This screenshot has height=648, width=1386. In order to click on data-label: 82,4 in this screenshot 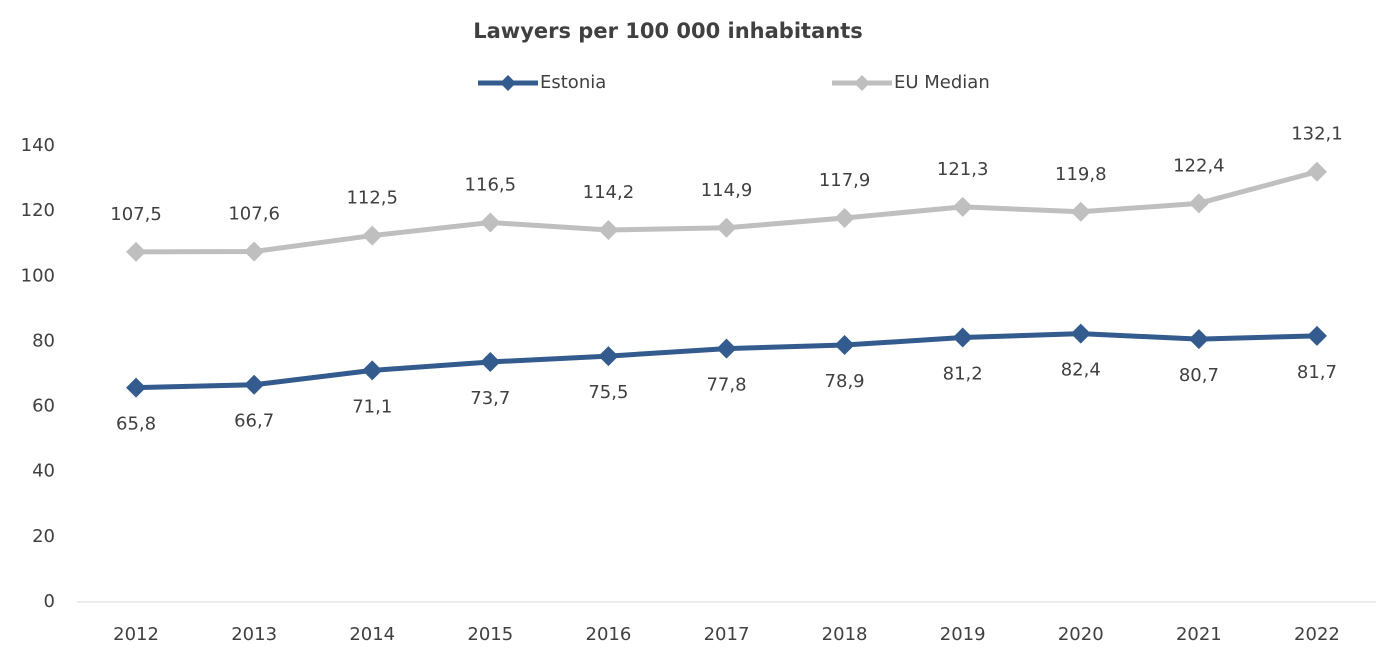, I will do `click(1081, 370)`.